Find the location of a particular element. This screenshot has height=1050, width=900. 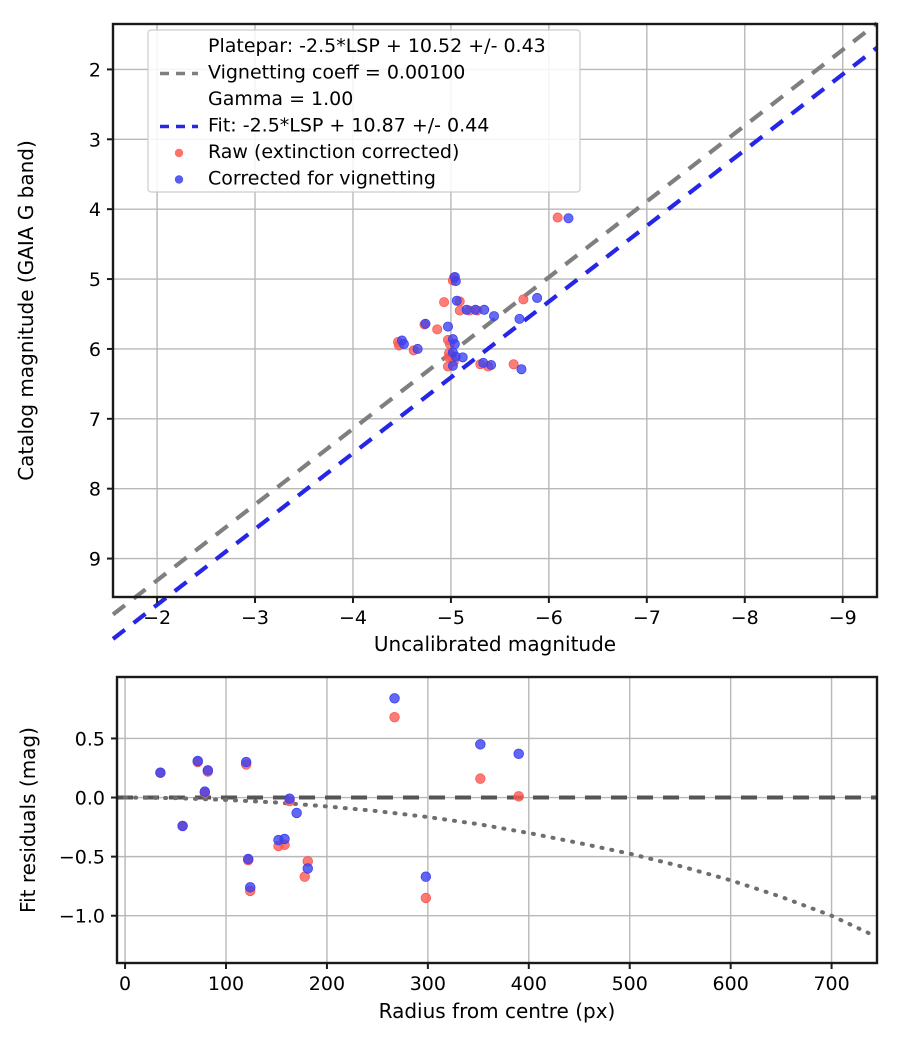

x-tick-label: 700 is located at coordinates (831, 984).